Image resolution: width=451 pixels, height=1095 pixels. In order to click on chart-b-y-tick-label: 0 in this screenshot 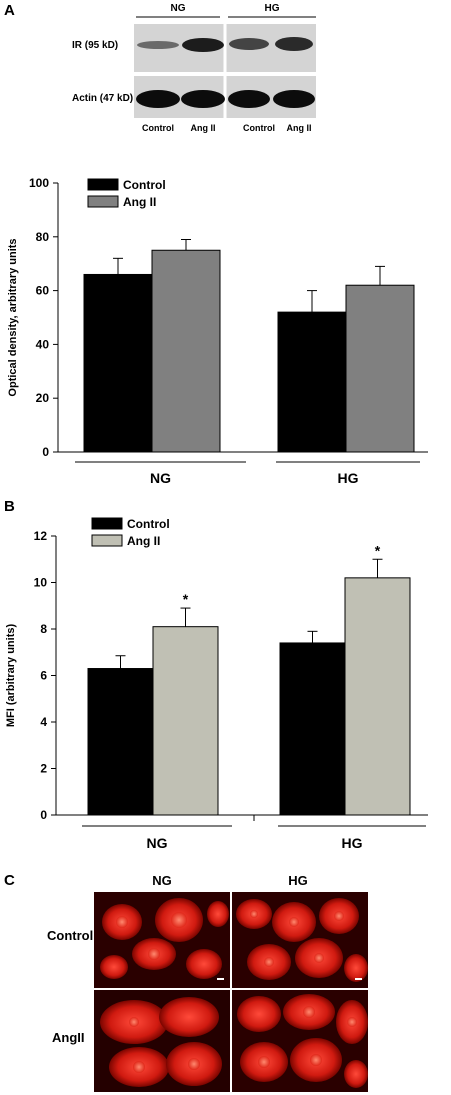, I will do `click(43, 815)`.